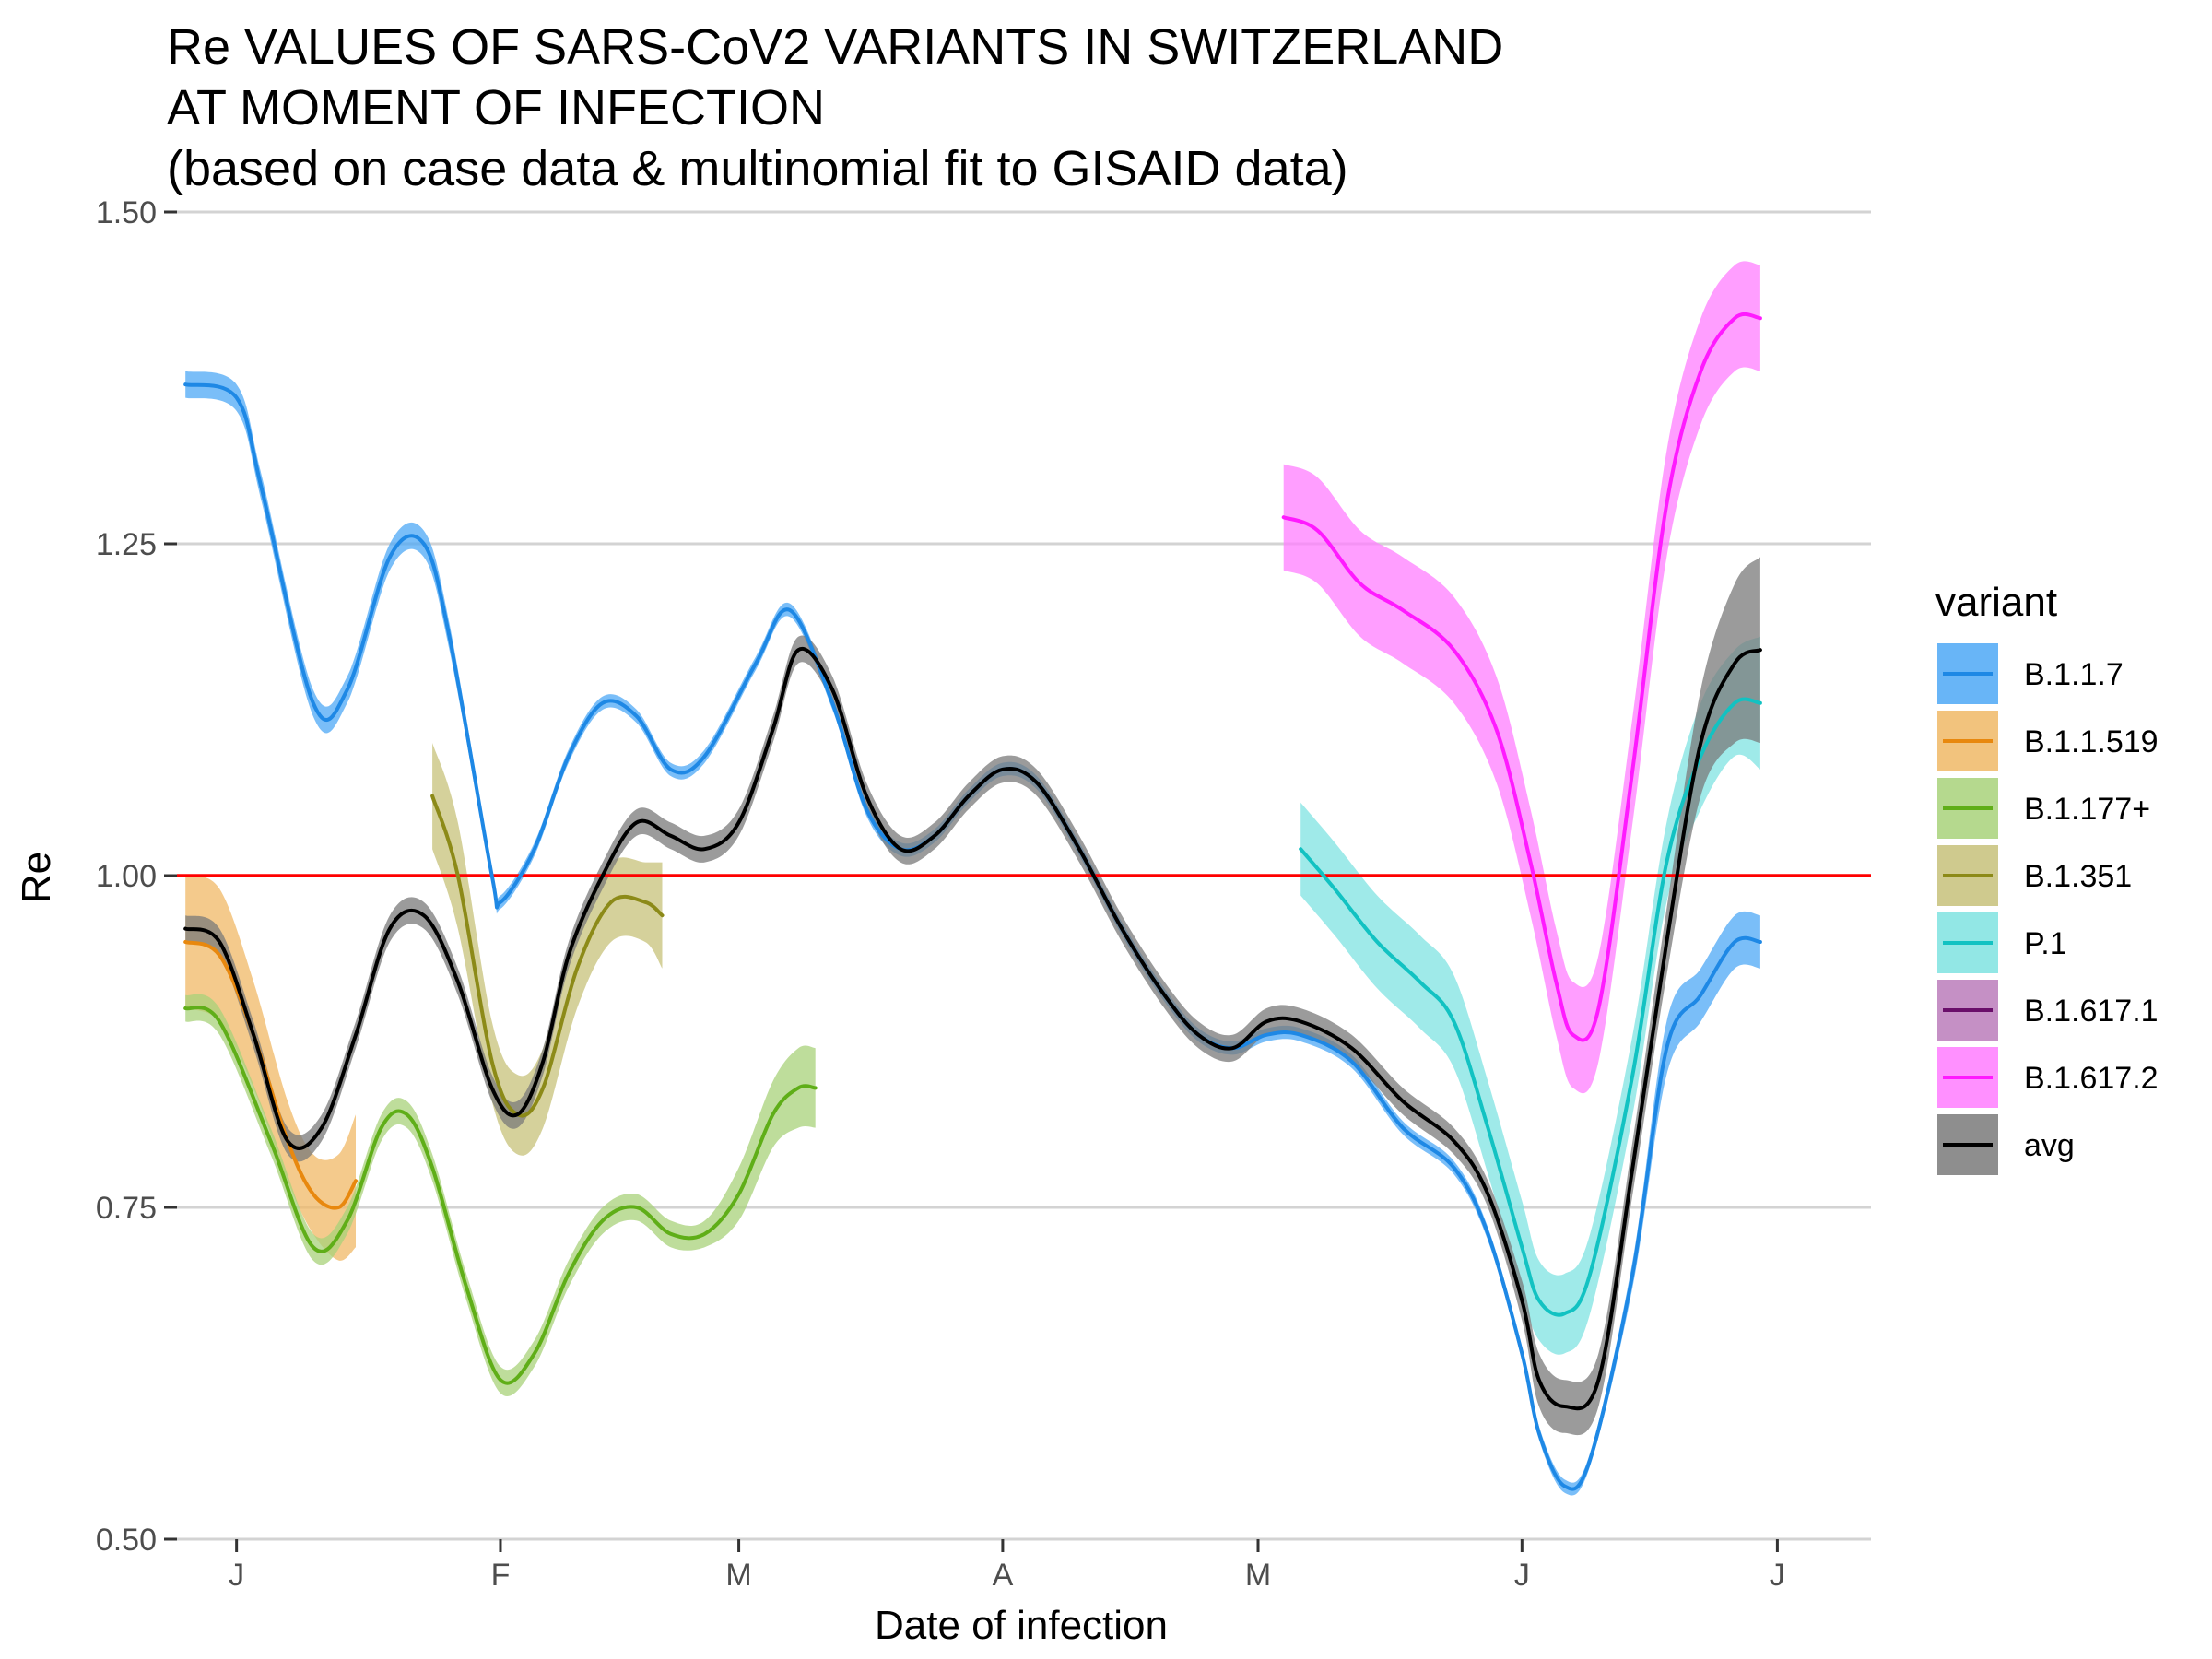 Image resolution: width=2212 pixels, height=1659 pixels. What do you see at coordinates (126, 1208) in the screenshot?
I see `y-tick-label: 0.75` at bounding box center [126, 1208].